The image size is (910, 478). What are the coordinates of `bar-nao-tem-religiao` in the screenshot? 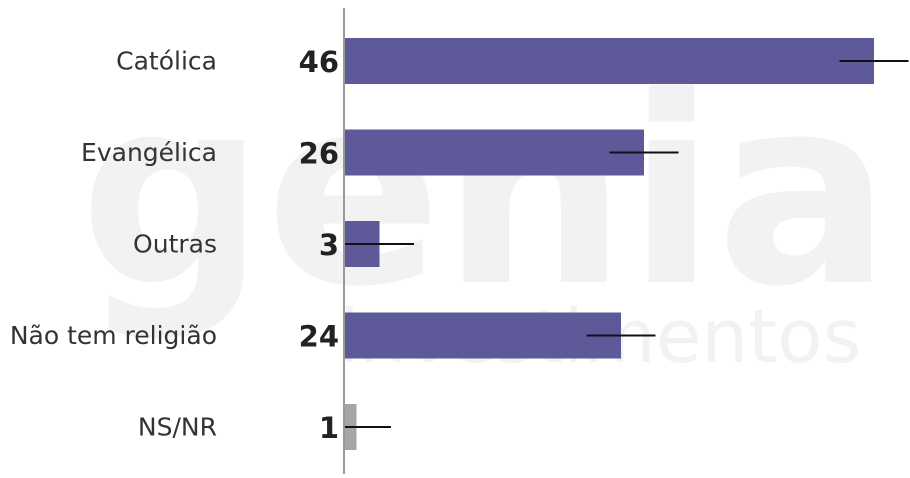 It's located at (483, 335).